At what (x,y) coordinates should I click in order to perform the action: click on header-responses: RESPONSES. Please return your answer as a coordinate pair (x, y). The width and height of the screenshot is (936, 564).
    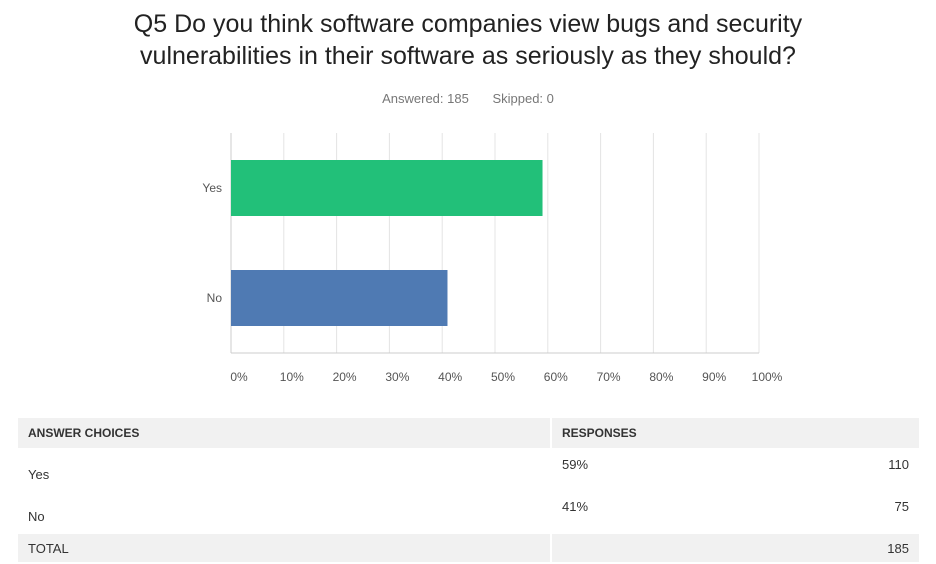
    Looking at the image, I should click on (735, 434).